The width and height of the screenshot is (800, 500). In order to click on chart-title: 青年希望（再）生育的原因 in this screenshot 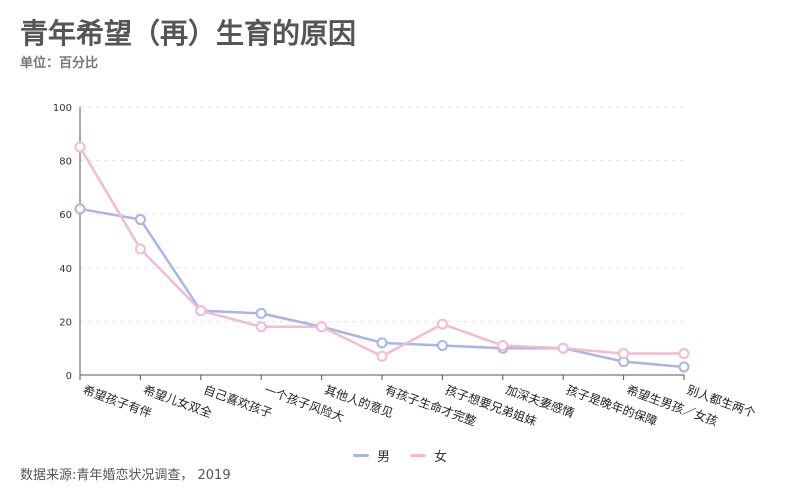, I will do `click(188, 33)`.